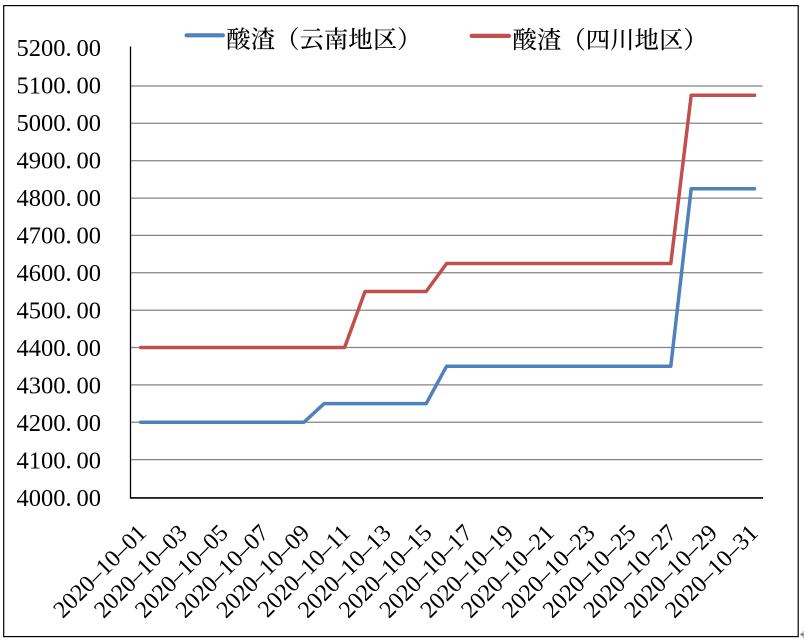 The width and height of the screenshot is (804, 642). I want to click on svg-text: 4300. 00, so click(58, 386).